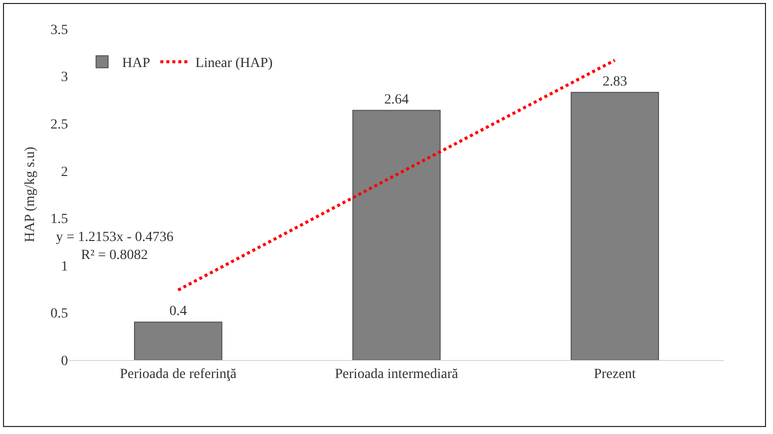 Image resolution: width=773 pixels, height=434 pixels. What do you see at coordinates (59, 220) in the screenshot?
I see `y-tick-label: 1.5` at bounding box center [59, 220].